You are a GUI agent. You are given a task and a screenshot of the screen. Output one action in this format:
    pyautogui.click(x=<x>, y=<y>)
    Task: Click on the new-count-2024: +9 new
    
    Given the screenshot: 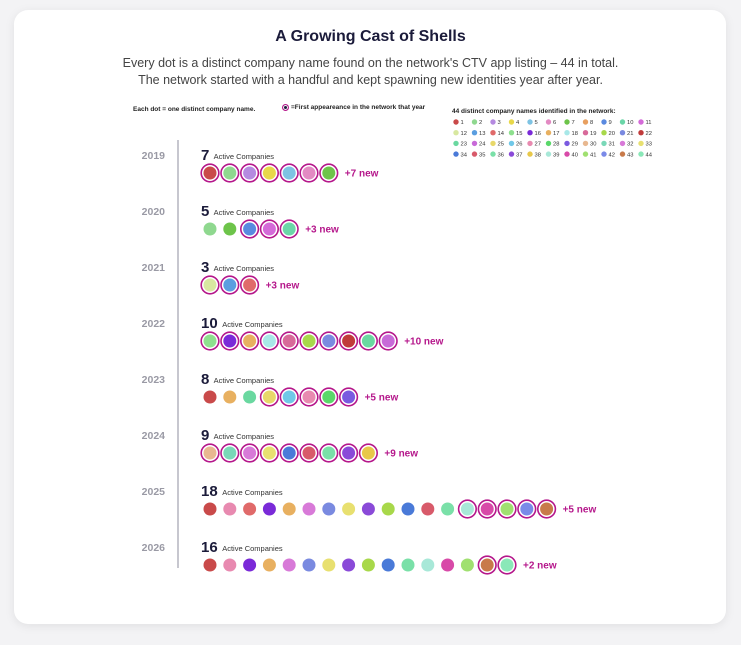 What is the action you would take?
    pyautogui.click(x=401, y=454)
    